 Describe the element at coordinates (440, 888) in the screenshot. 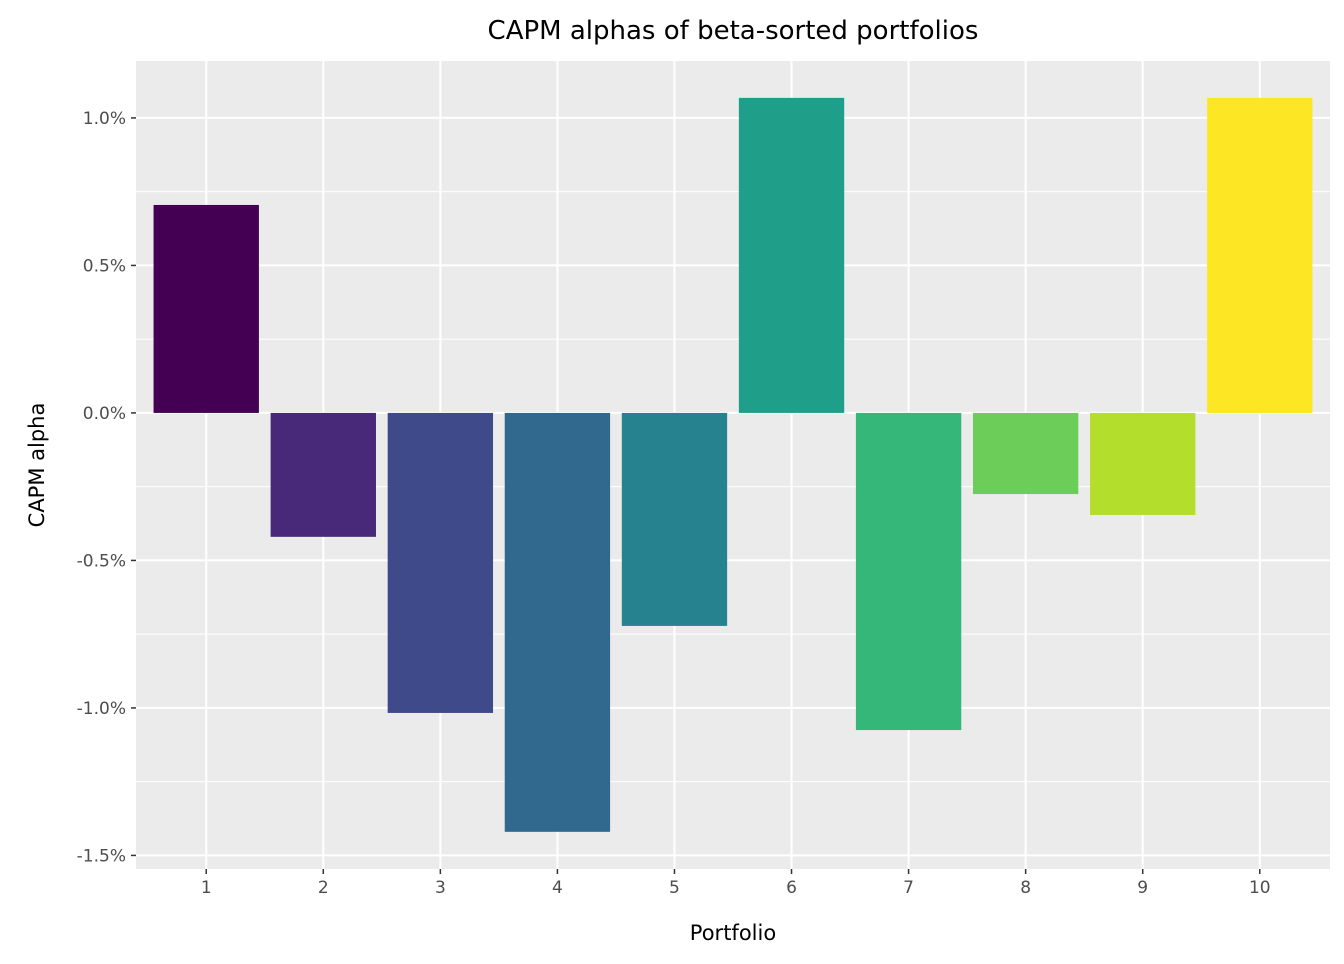

I see `x-tick-label: 3` at that location.